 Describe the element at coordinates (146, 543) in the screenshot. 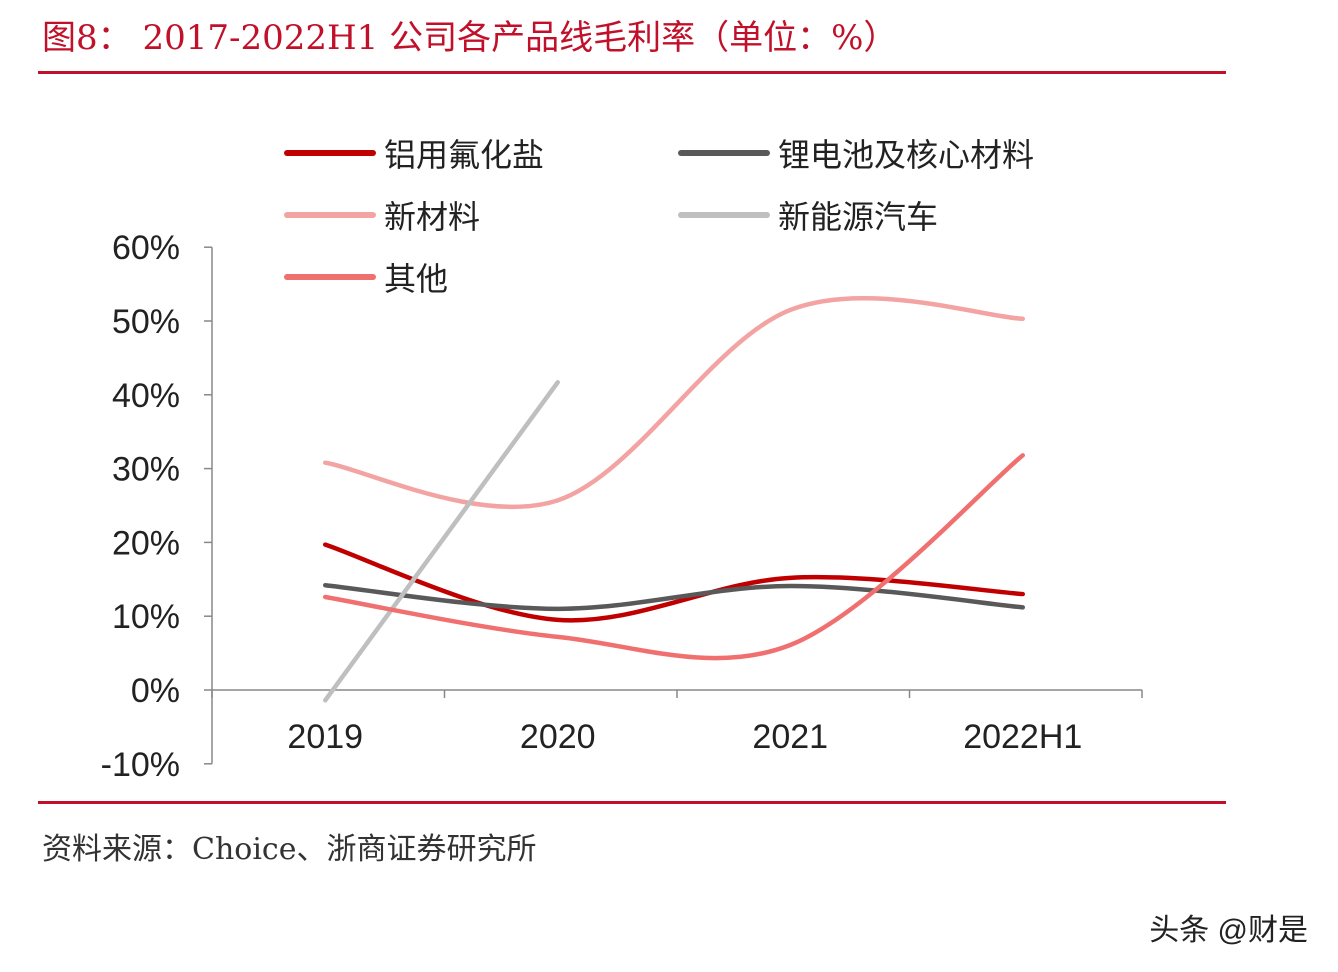

I see `y-tick-label: 20%` at that location.